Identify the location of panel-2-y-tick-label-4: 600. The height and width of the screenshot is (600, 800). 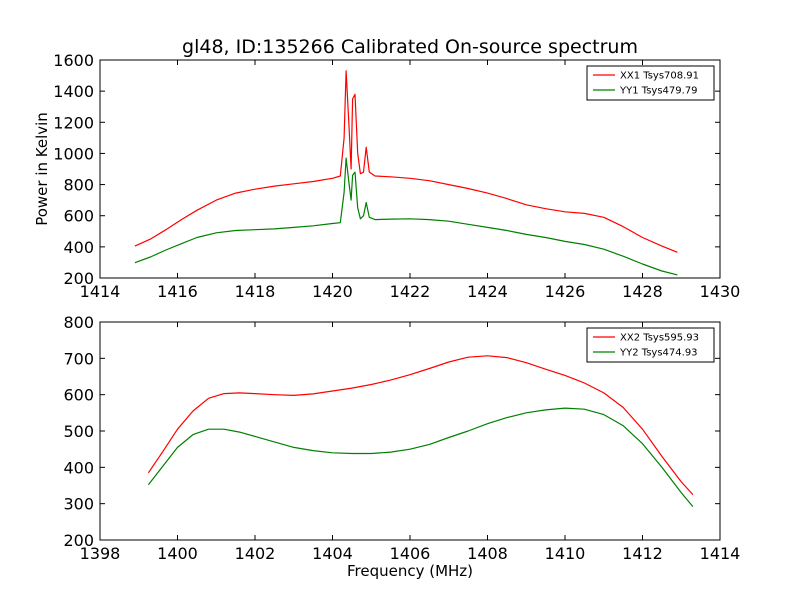
(78, 395).